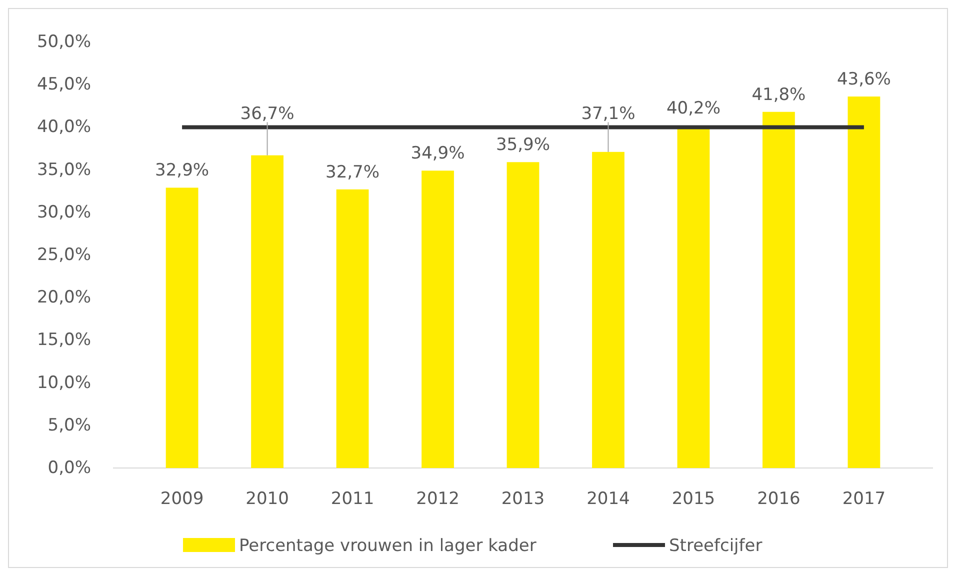 The image size is (954, 573). I want to click on x-tick-label: 2012, so click(438, 499).